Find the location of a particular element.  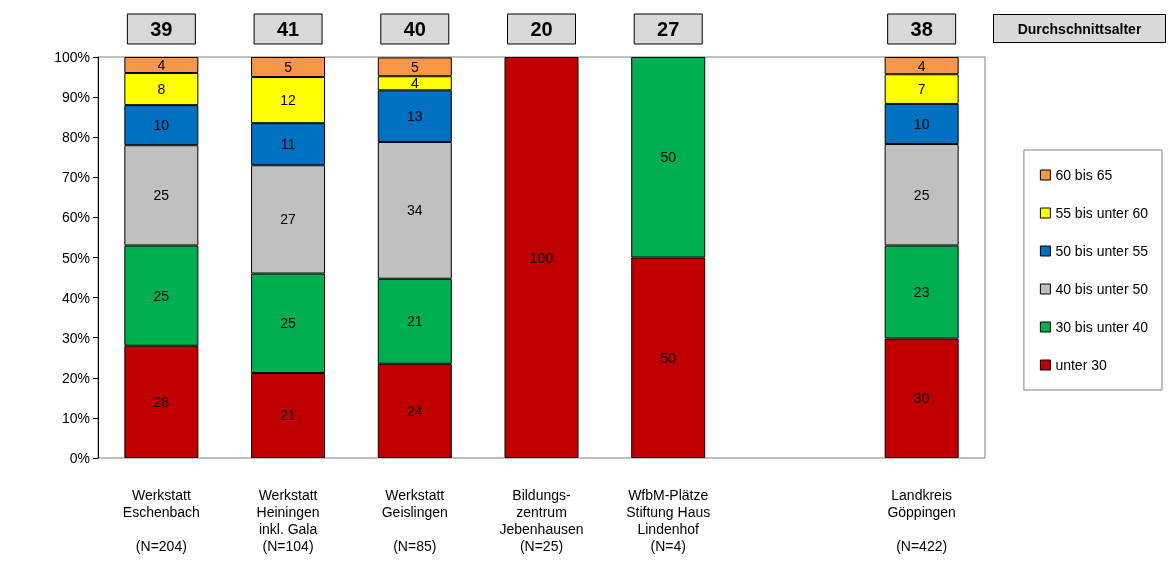

legend-label: unter 30 is located at coordinates (1081, 365).